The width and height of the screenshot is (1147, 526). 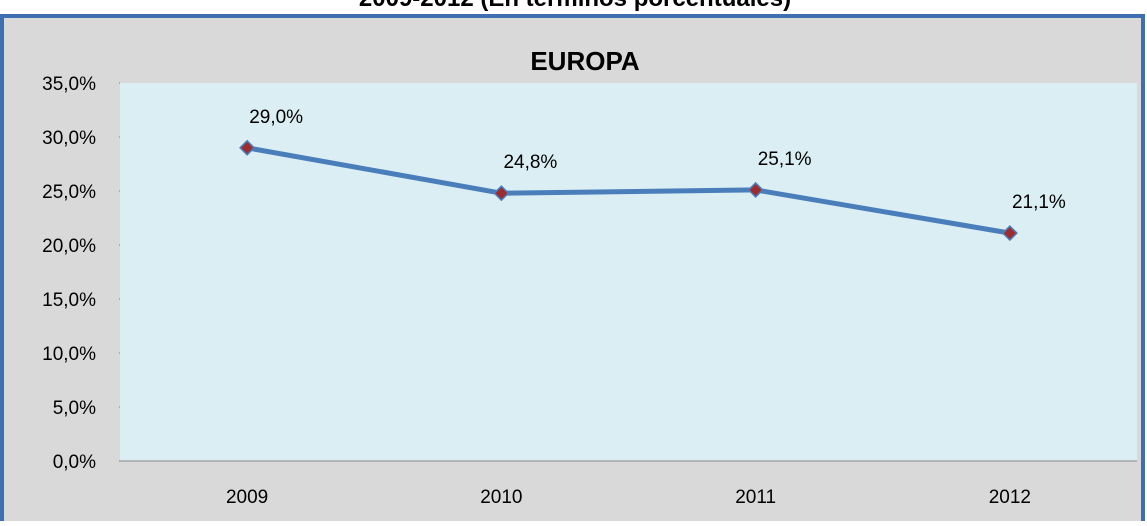 What do you see at coordinates (69, 192) in the screenshot?
I see `y-tick-label: 25,0%` at bounding box center [69, 192].